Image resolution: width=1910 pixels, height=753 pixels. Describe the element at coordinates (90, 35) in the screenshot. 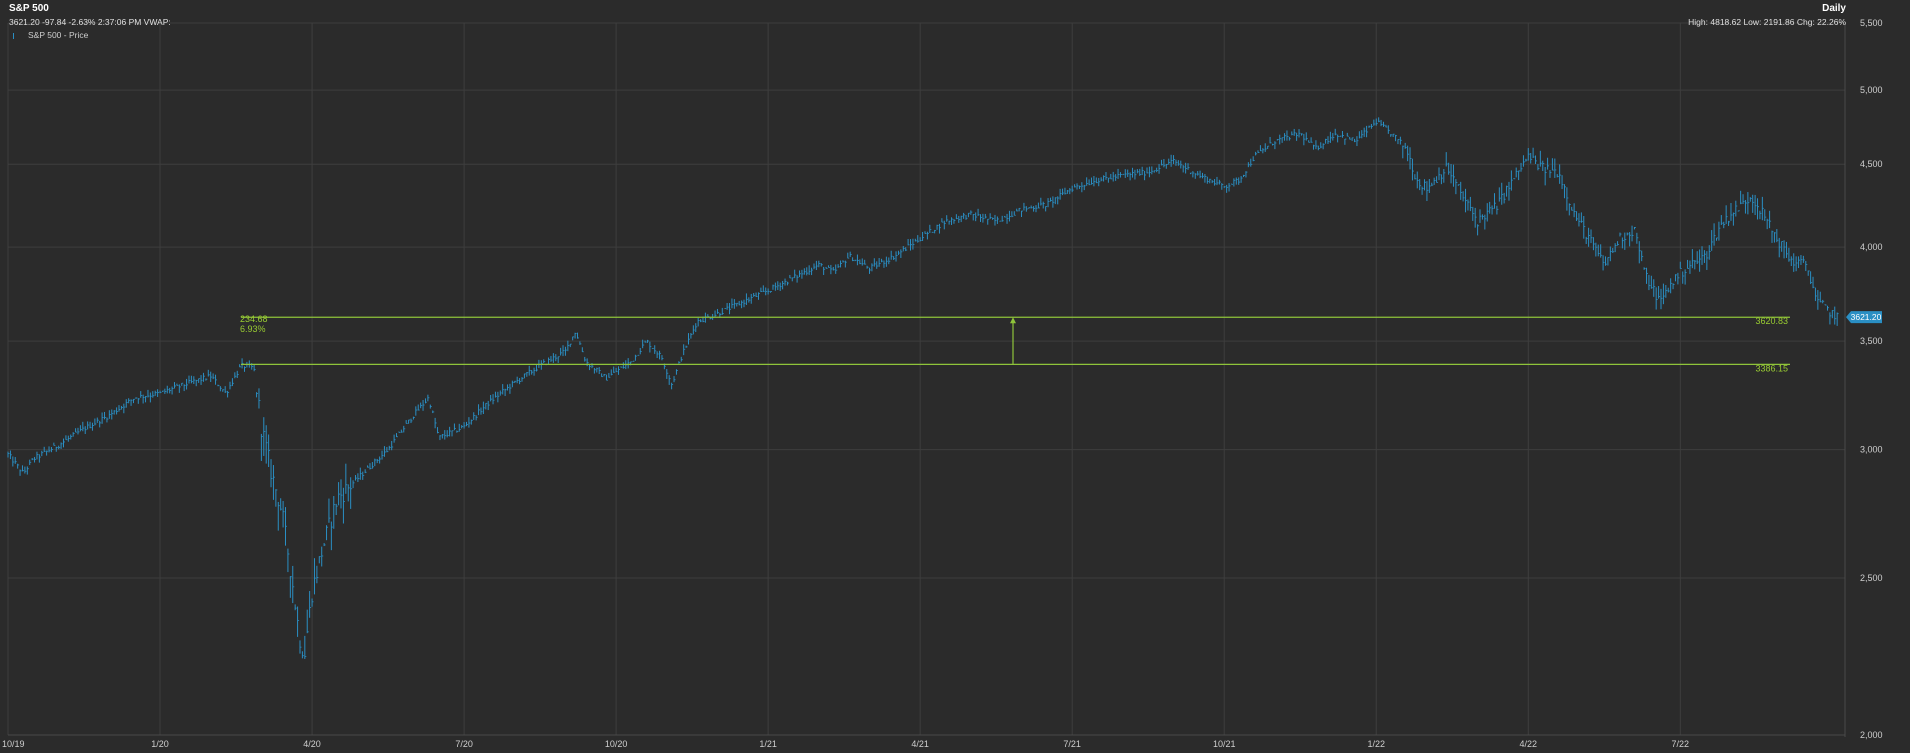

I see `legend: S&P 500 - Price` at that location.